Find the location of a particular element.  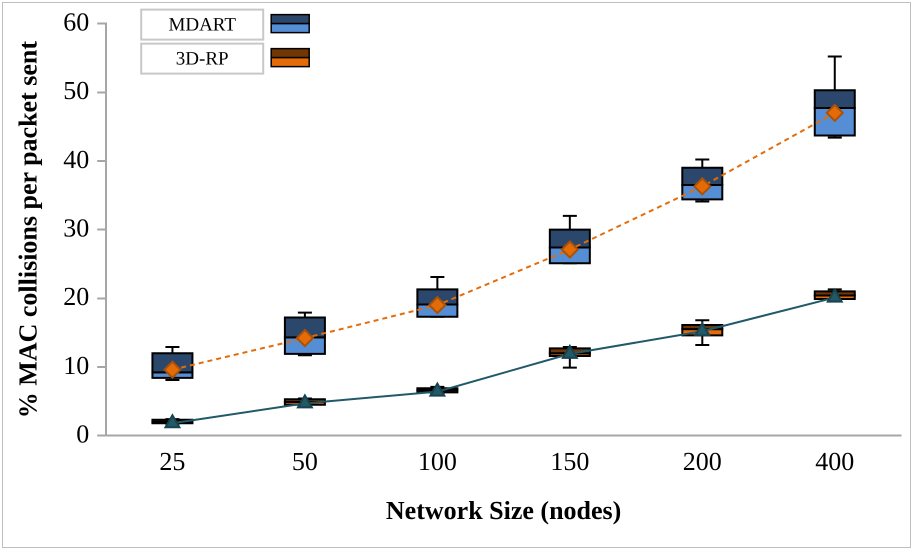

x-tick-label: 200 is located at coordinates (702, 461).